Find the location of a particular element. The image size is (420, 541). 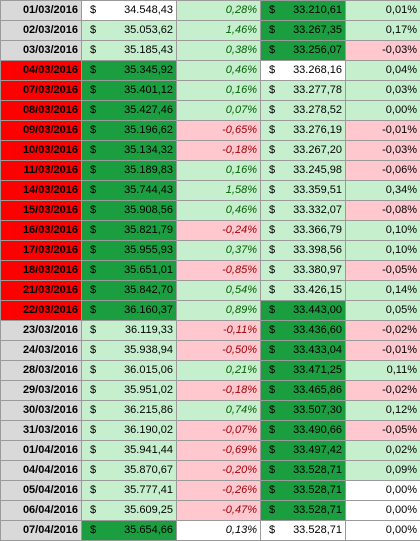

price-b-cell: $33.497,42 is located at coordinates (303, 451).